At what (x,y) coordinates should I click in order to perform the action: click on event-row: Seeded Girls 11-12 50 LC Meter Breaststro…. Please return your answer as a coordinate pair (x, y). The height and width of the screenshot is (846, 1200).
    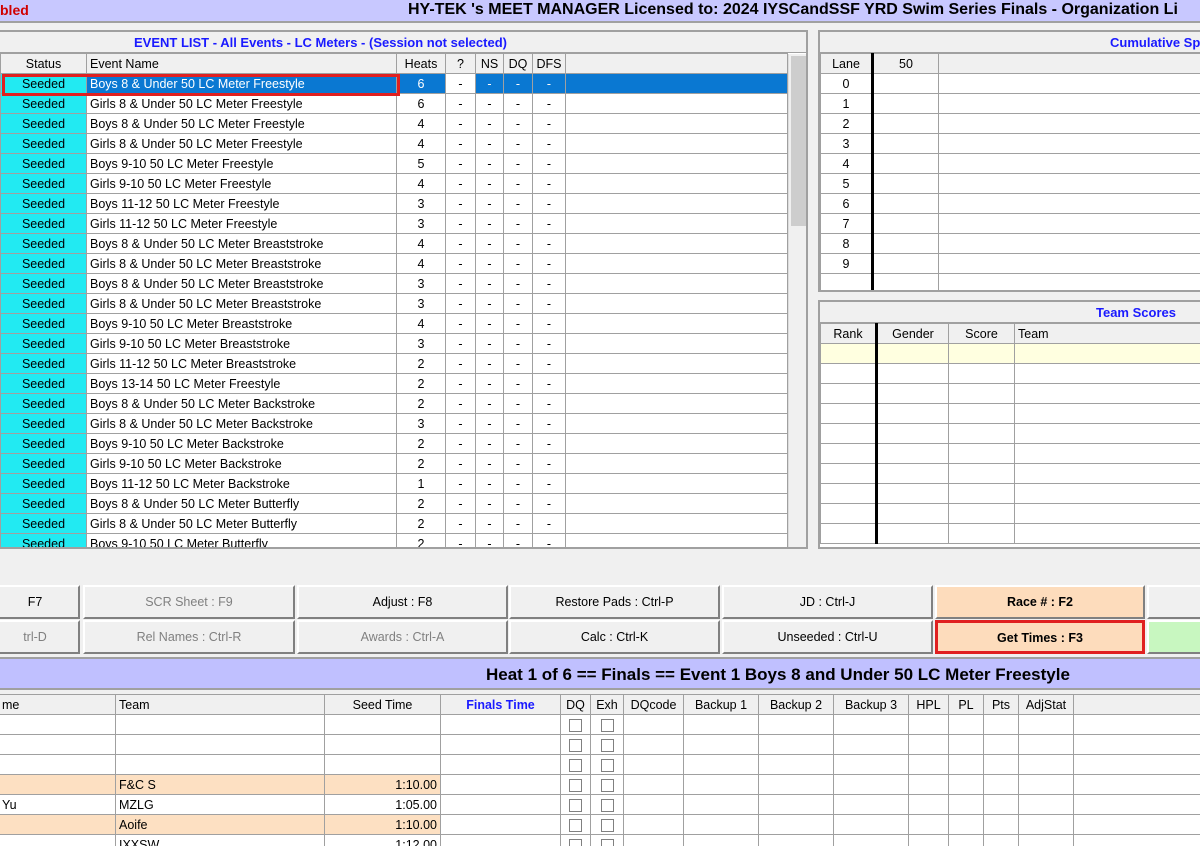
    Looking at the image, I should click on (394, 363).